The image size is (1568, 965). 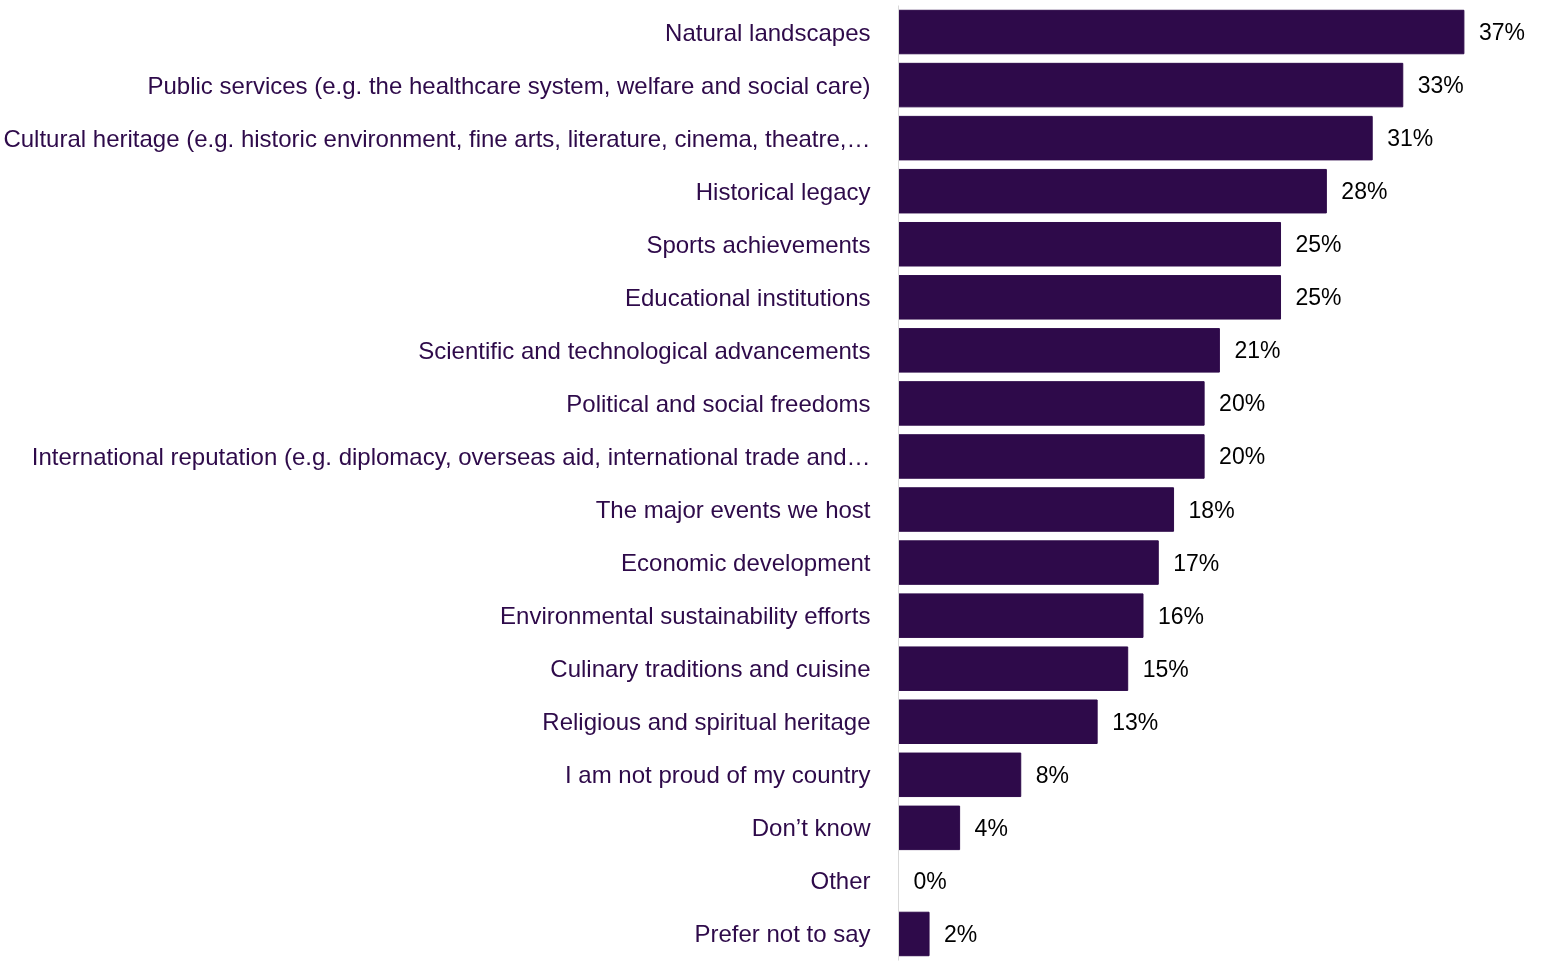 What do you see at coordinates (1501, 32) in the screenshot?
I see `data-label: 37%` at bounding box center [1501, 32].